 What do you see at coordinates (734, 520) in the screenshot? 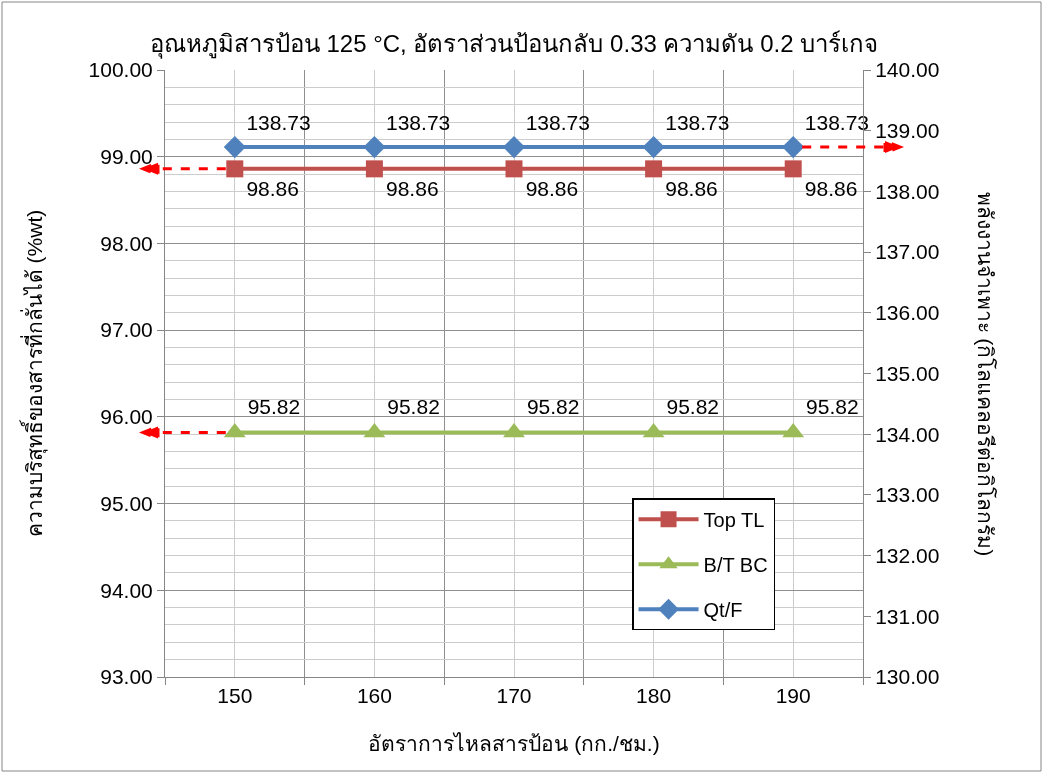
I see `legend-label: Top TL` at bounding box center [734, 520].